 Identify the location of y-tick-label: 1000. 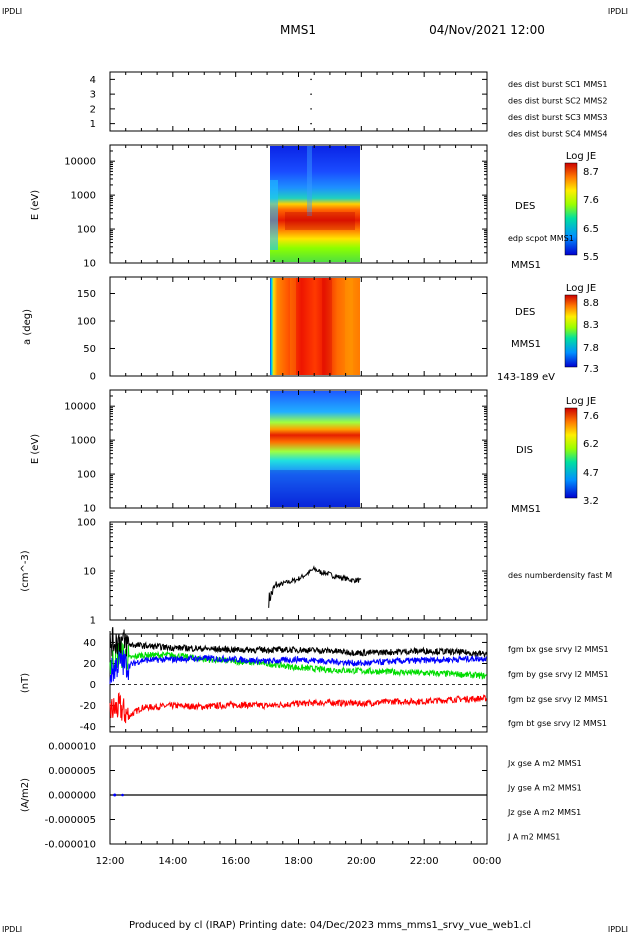
(83, 441).